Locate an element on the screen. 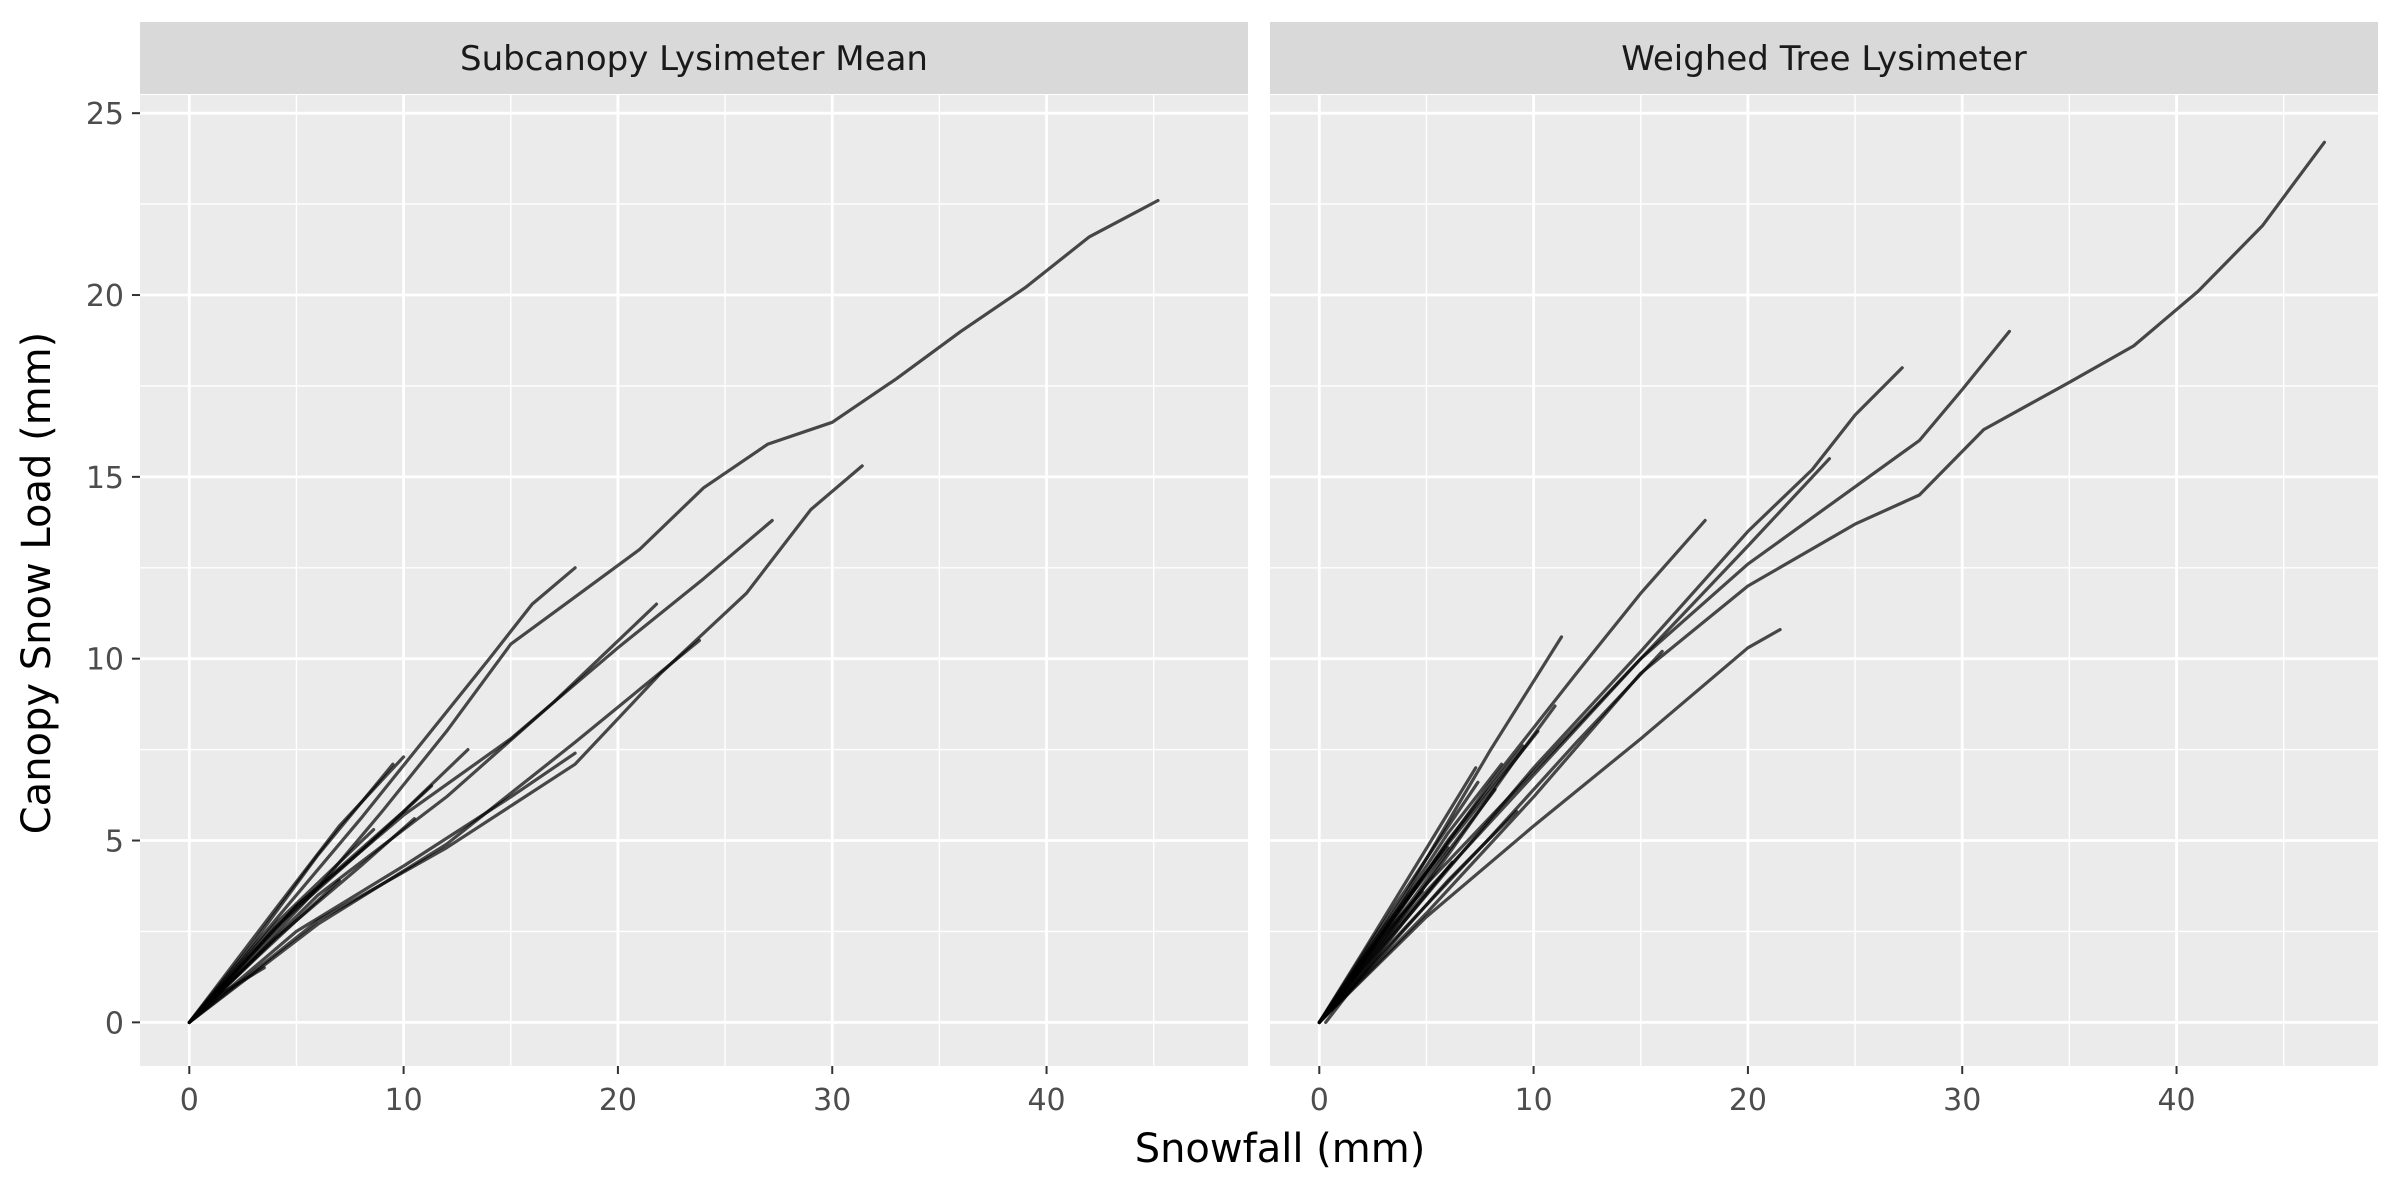 The width and height of the screenshot is (2400, 1200). y-tick-label: 25 is located at coordinates (105, 114).